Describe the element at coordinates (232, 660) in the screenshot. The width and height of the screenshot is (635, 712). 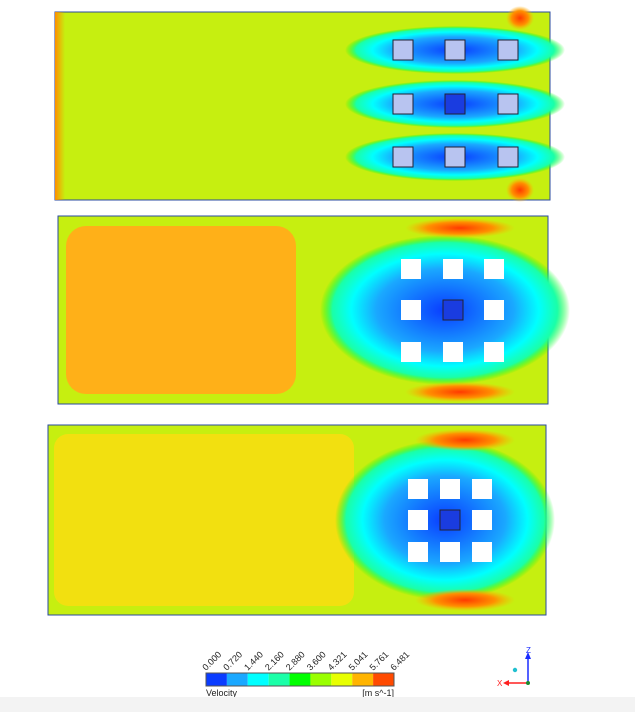
I see `colorbar-tick-label: 0.720` at that location.